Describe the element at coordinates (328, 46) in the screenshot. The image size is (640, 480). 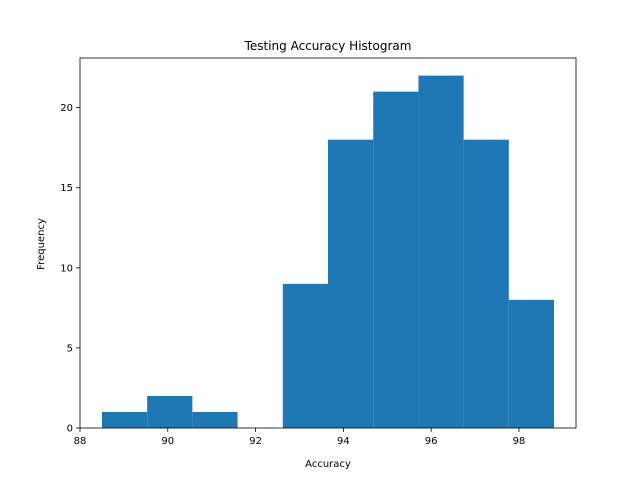
I see `chart-title: Testing Accuracy Histogram` at that location.